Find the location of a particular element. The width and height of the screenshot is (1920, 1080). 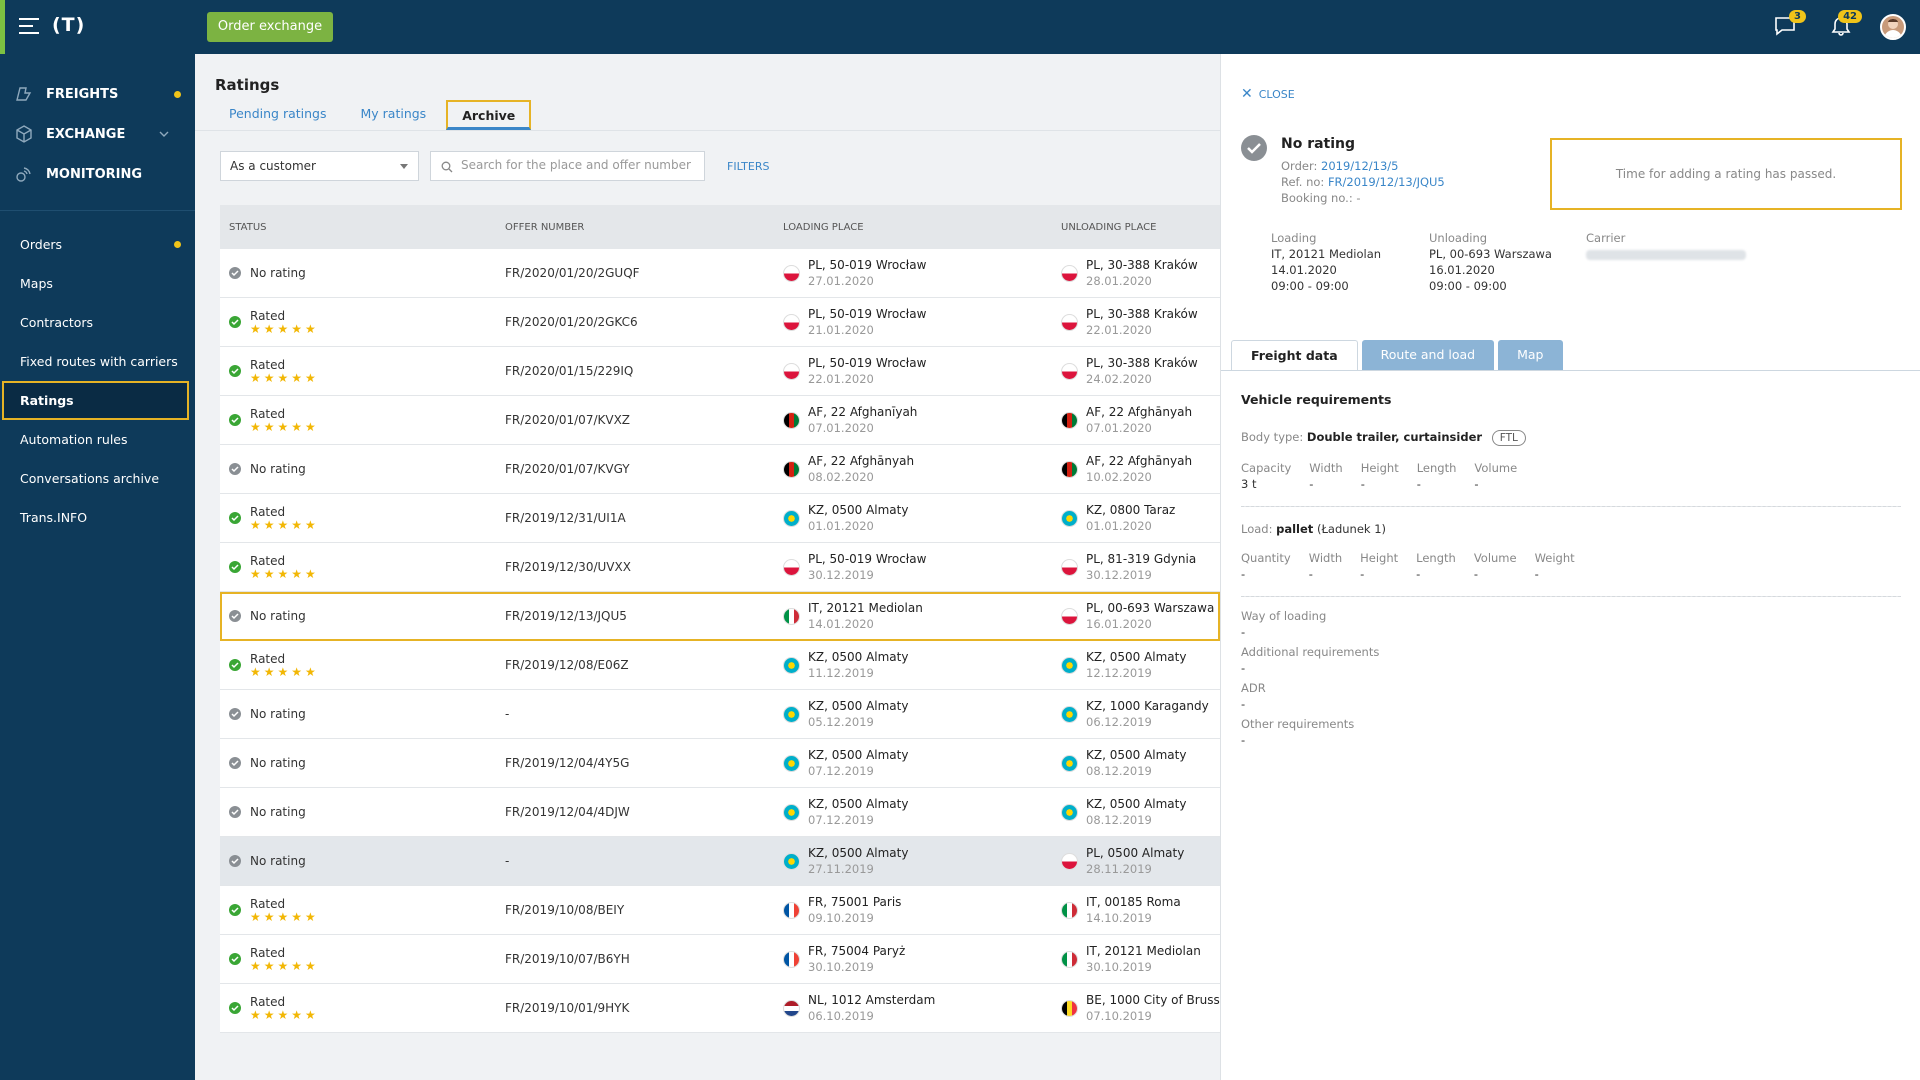

load-value: pallet is located at coordinates (1295, 529).